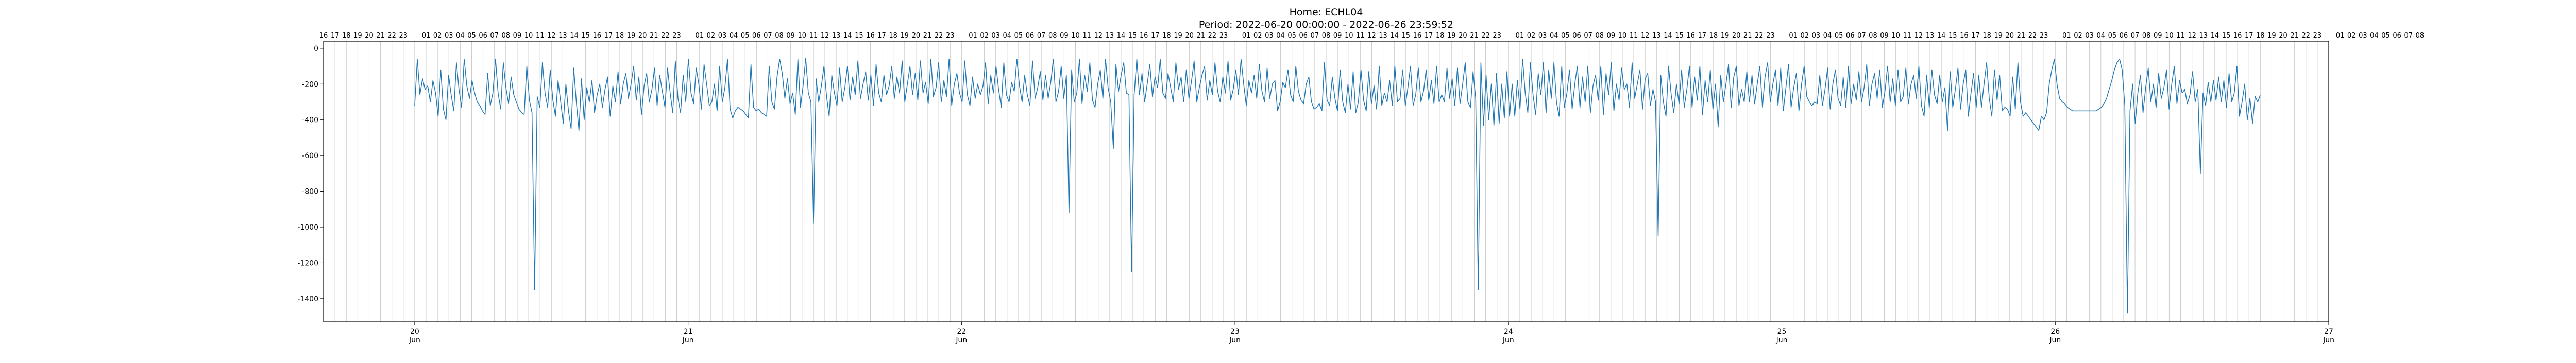 This screenshot has height=363, width=2576. I want to click on x-tick-label-day: 26, so click(2055, 331).